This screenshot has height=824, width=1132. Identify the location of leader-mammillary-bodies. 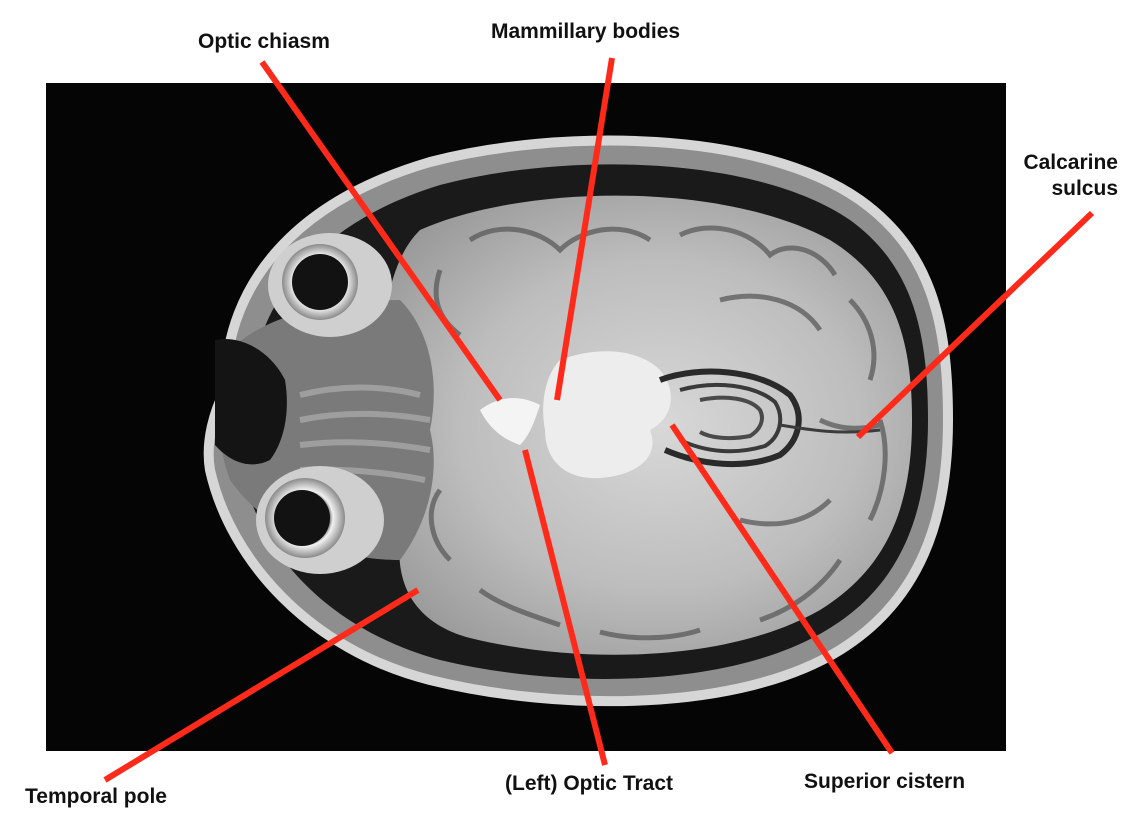
(584, 229).